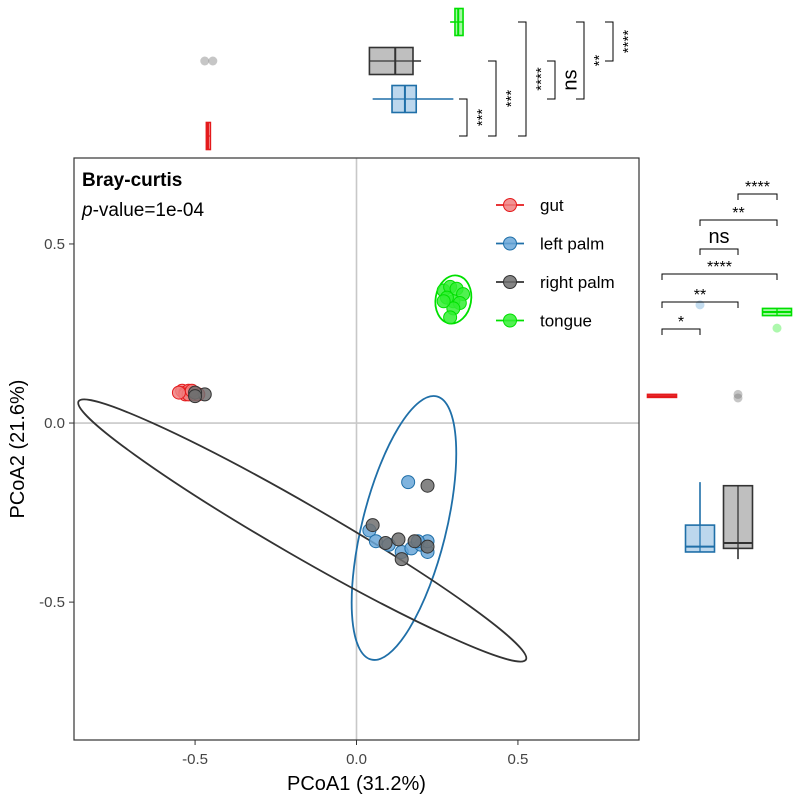 This screenshot has width=800, height=800. I want to click on y-axis-label: PCoA2 (21.6%), so click(18, 449).